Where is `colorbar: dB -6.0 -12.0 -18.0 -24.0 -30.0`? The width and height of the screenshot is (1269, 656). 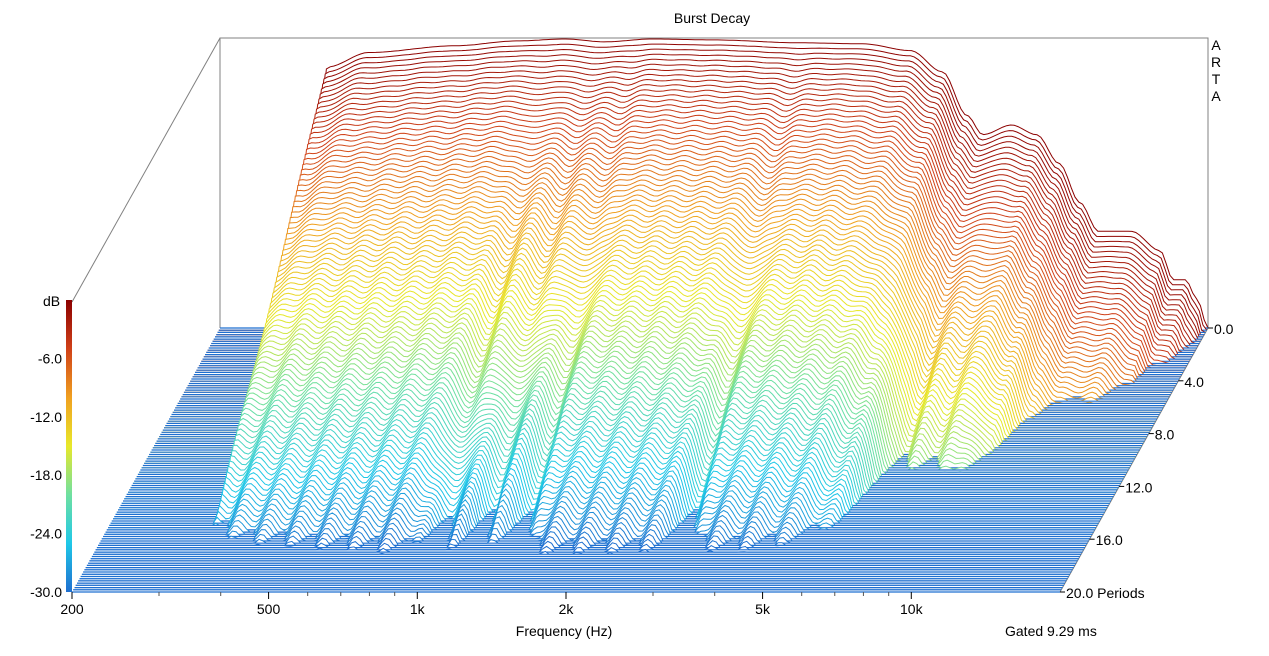 colorbar: dB -6.0 -12.0 -18.0 -24.0 -30.0 is located at coordinates (51, 446).